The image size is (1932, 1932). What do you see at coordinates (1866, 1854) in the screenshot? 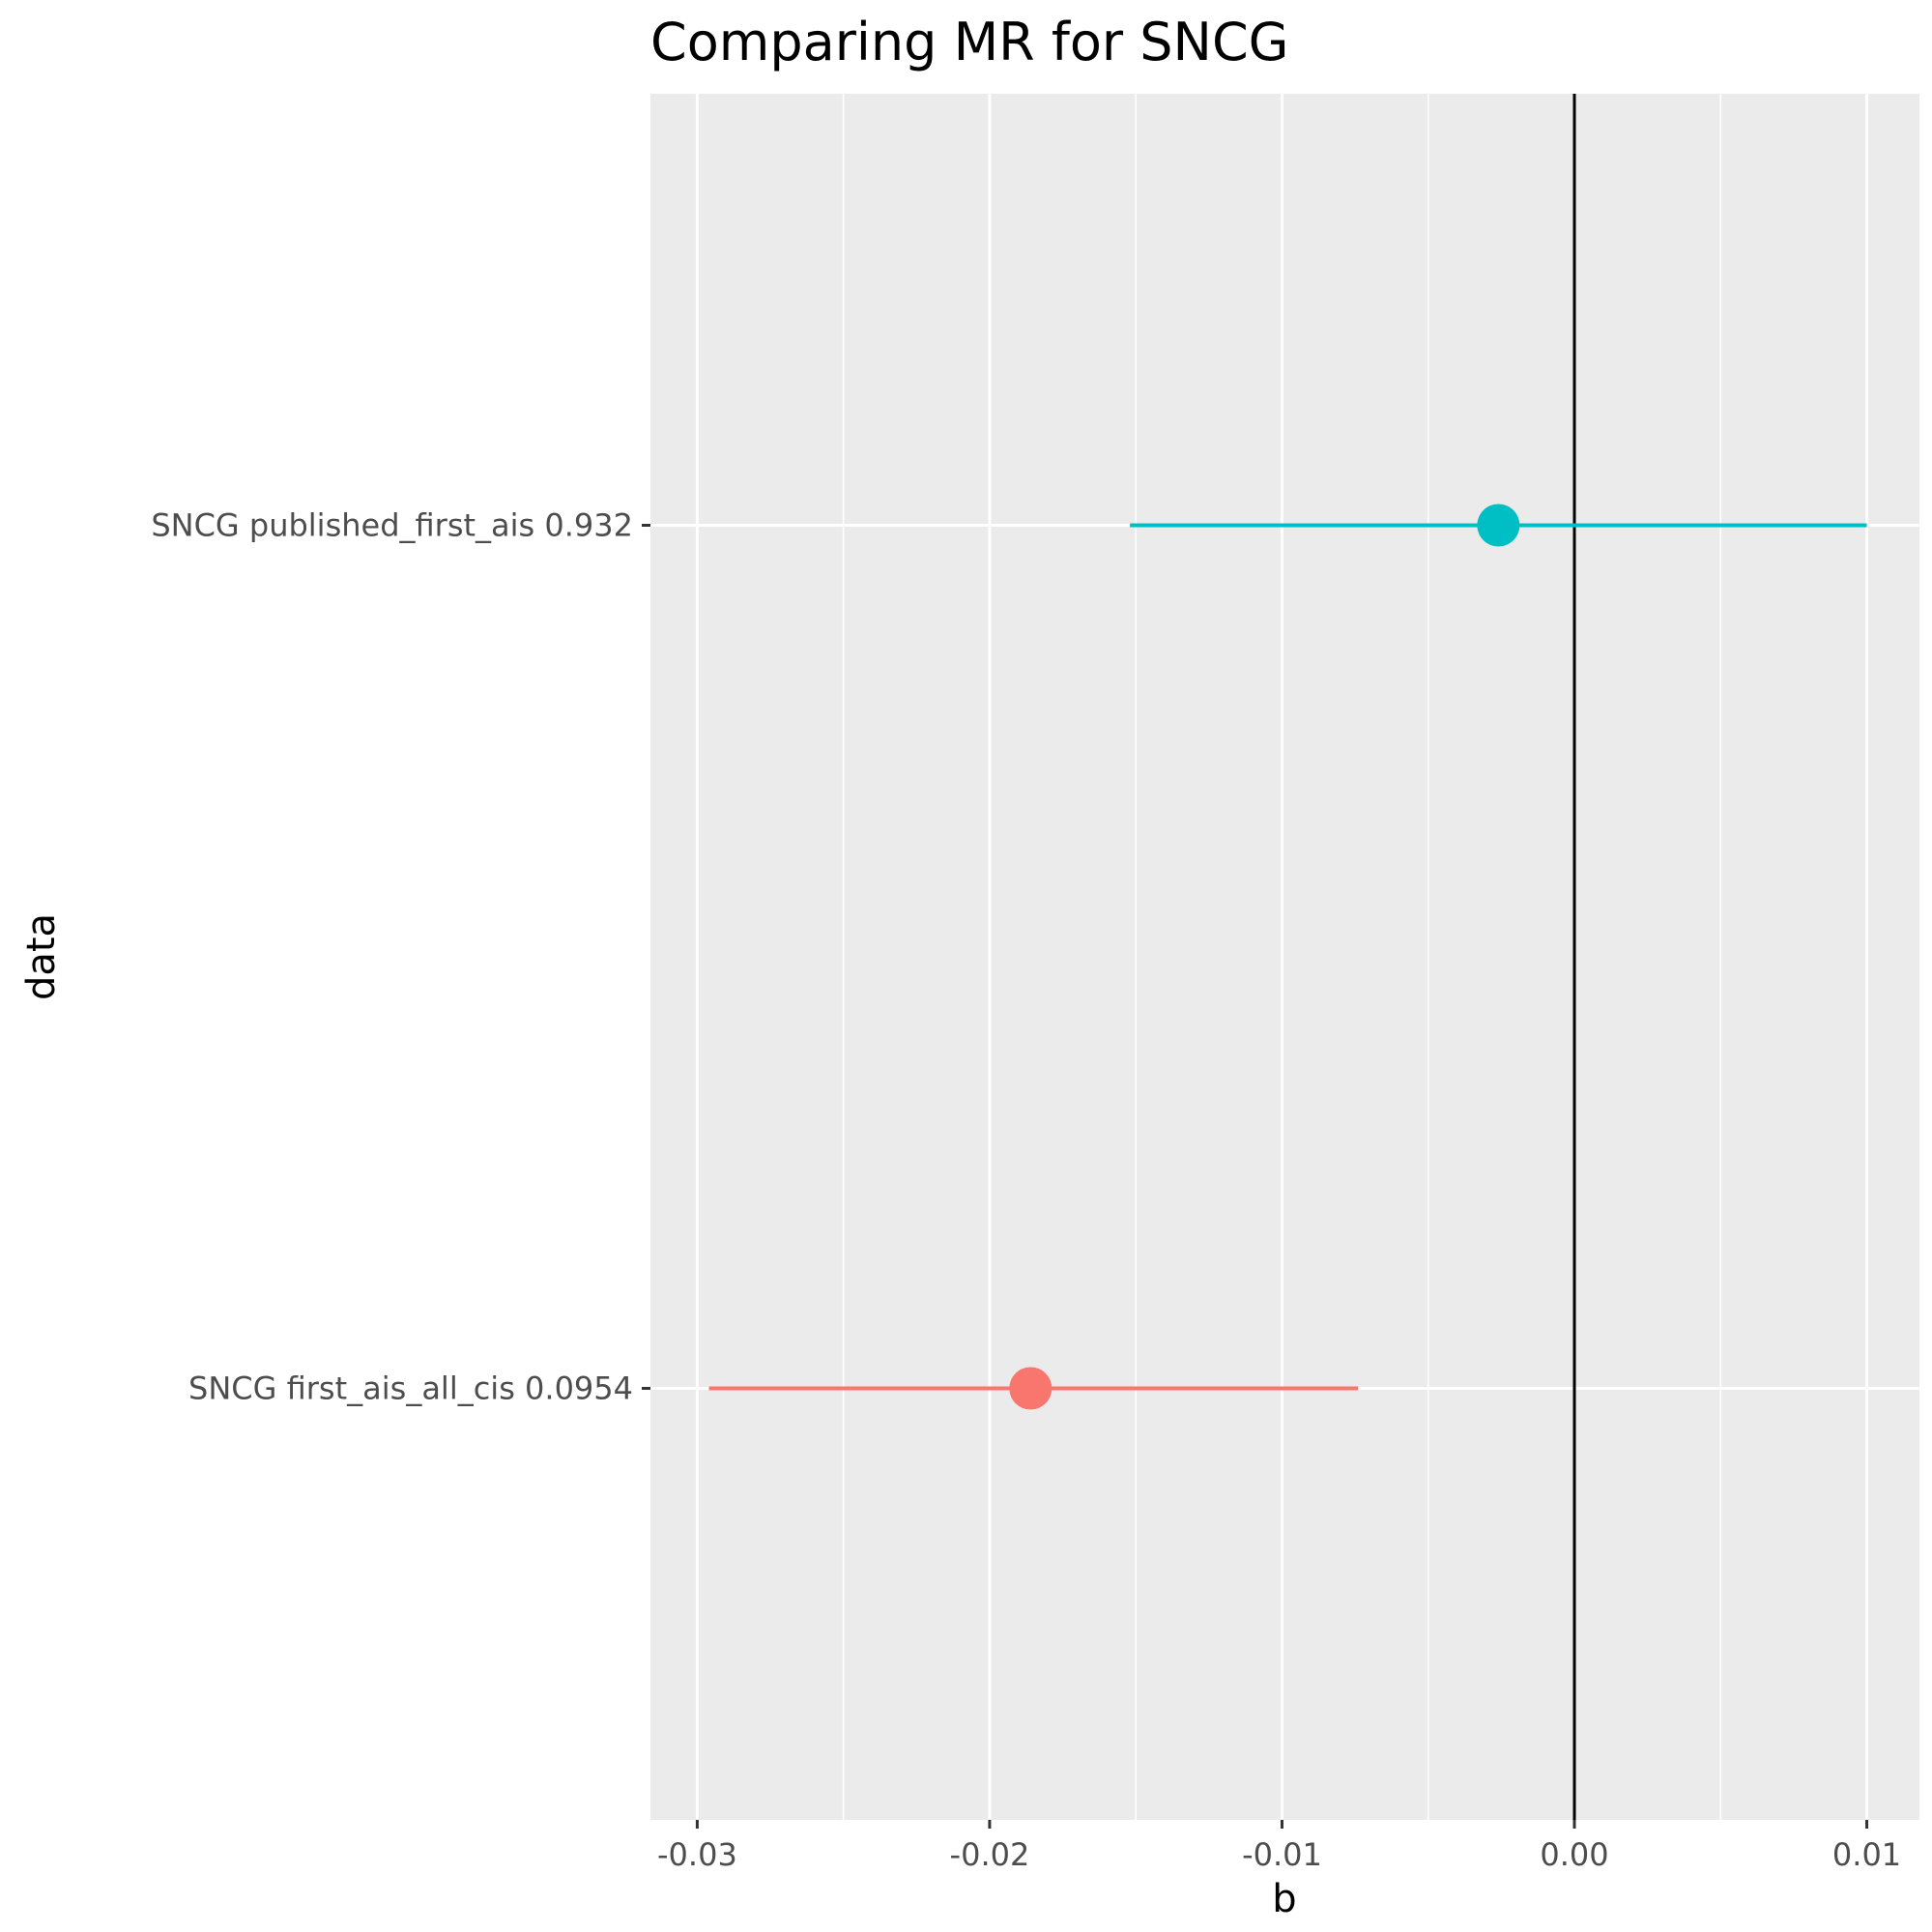
I see `x-tick-label: 0.01` at bounding box center [1866, 1854].